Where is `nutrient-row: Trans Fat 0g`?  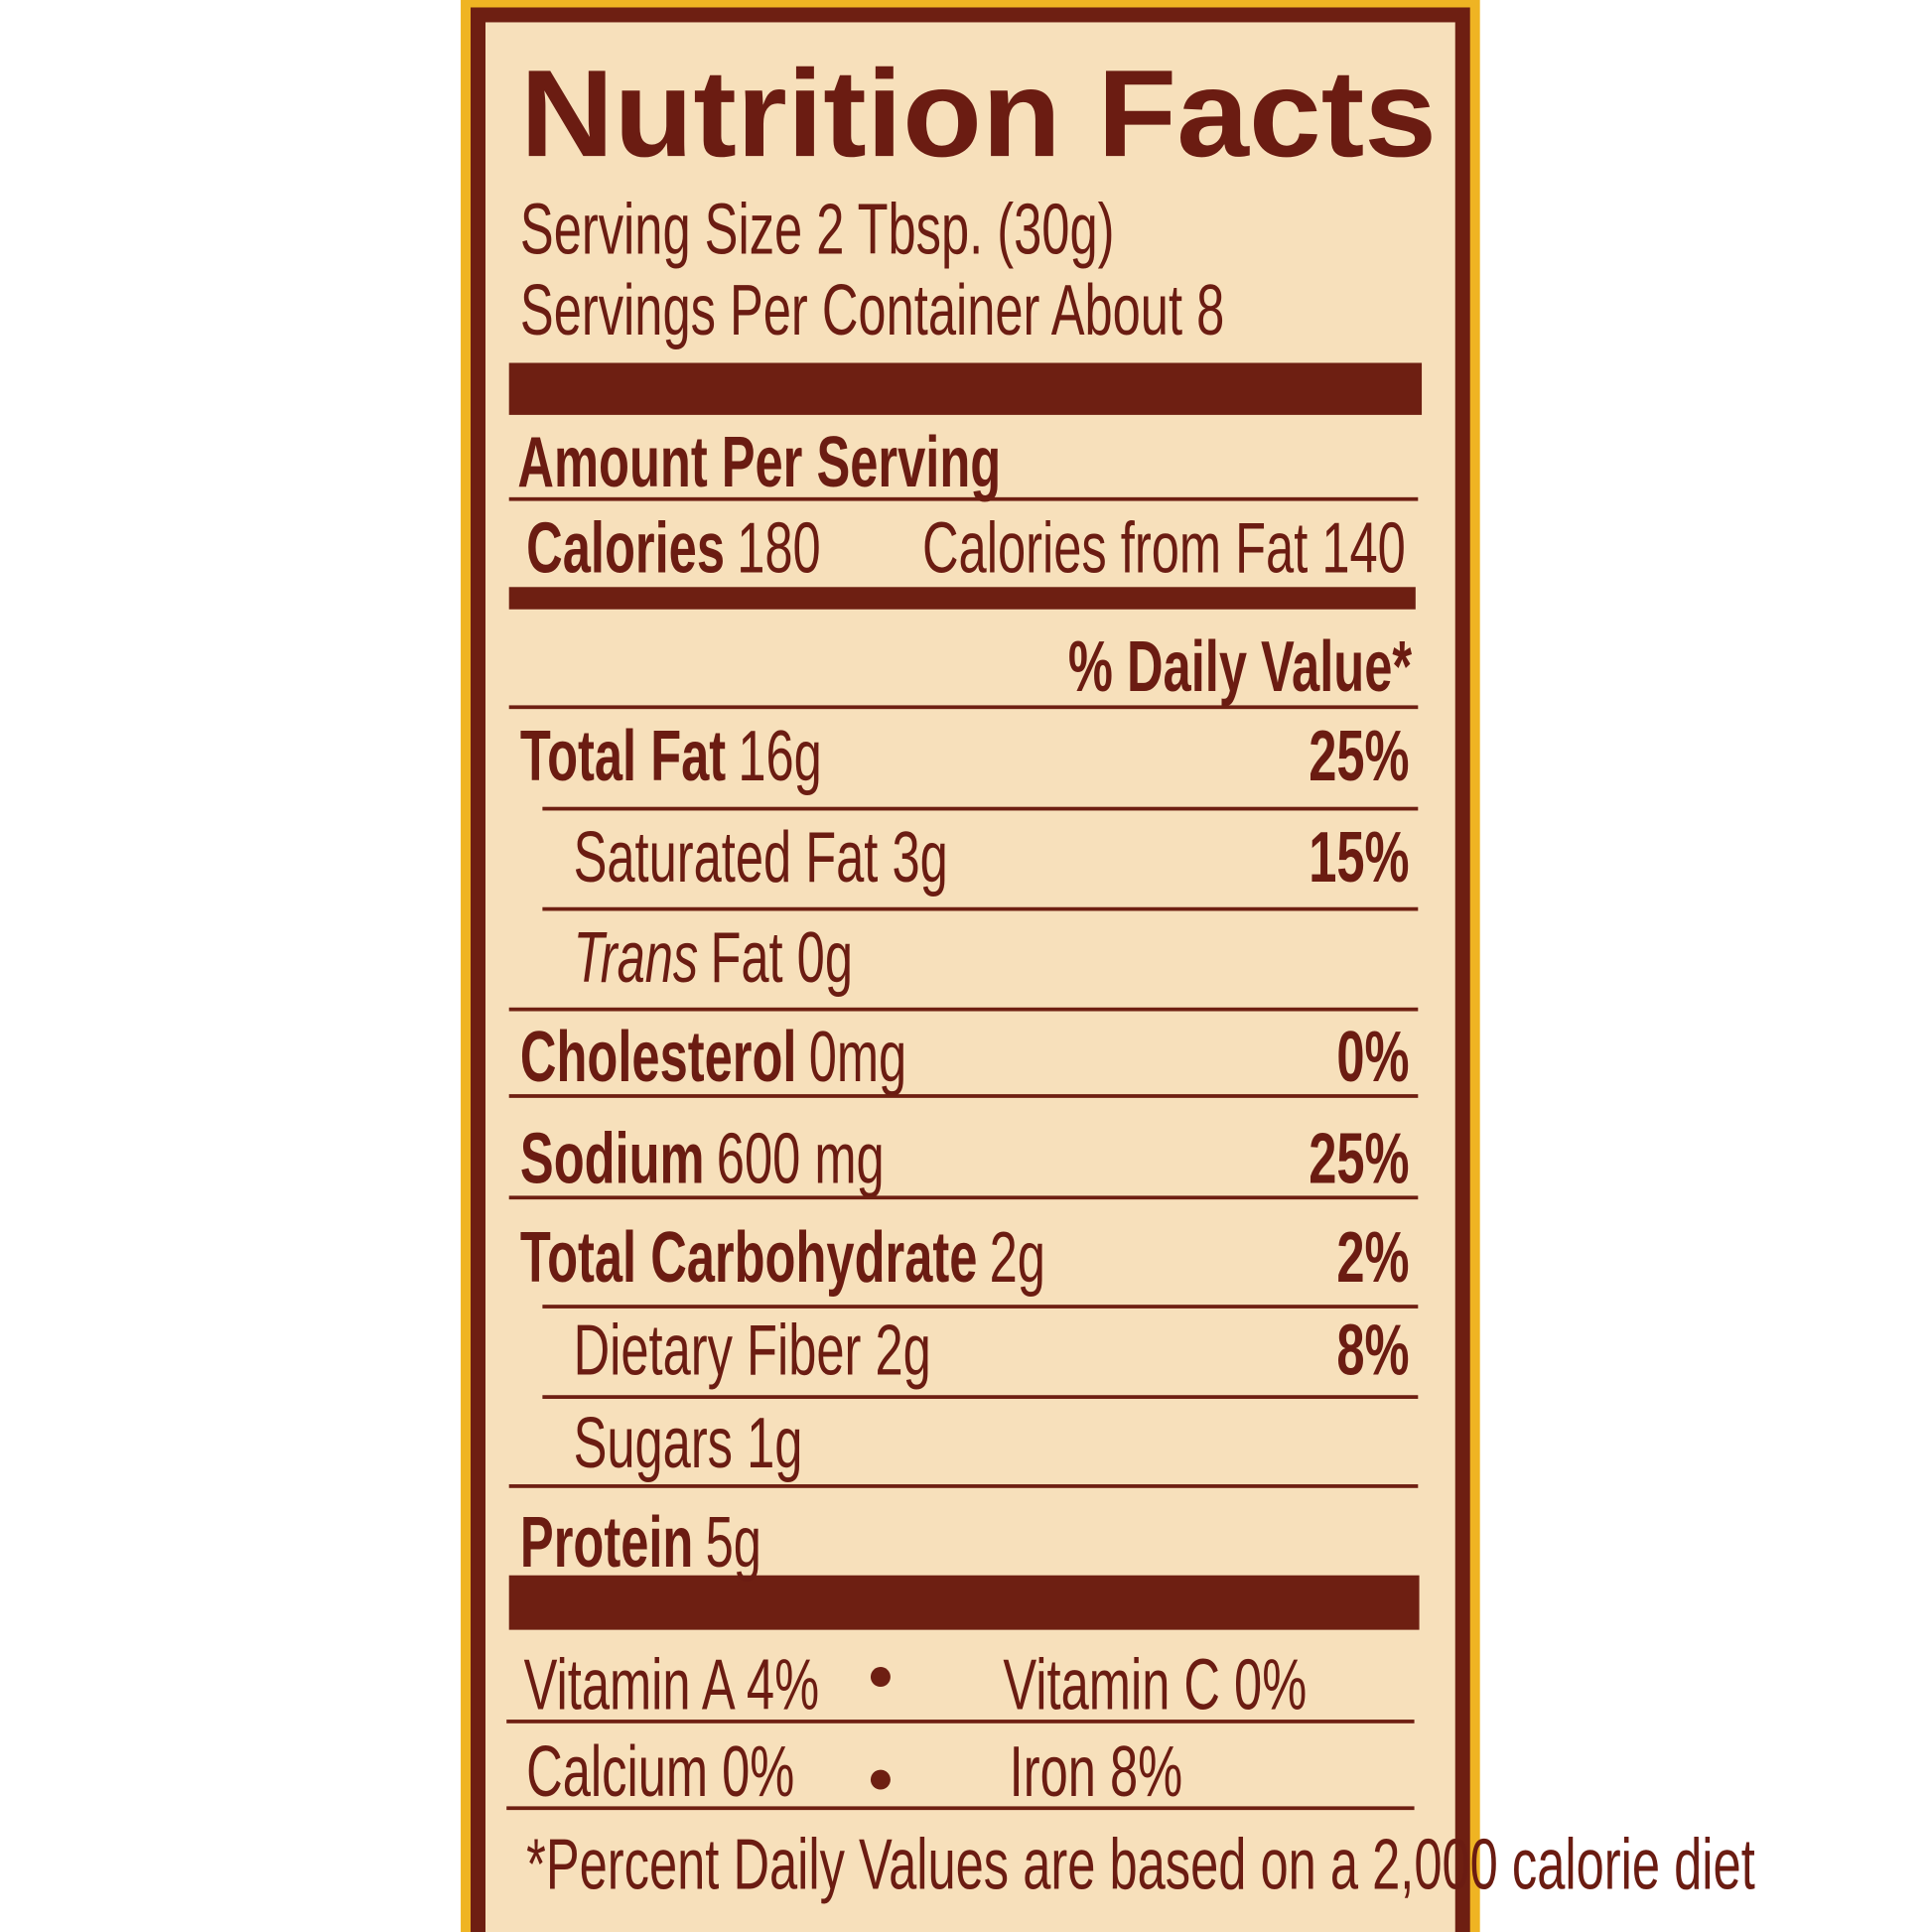
nutrient-row: Trans Fat 0g is located at coordinates (714, 958).